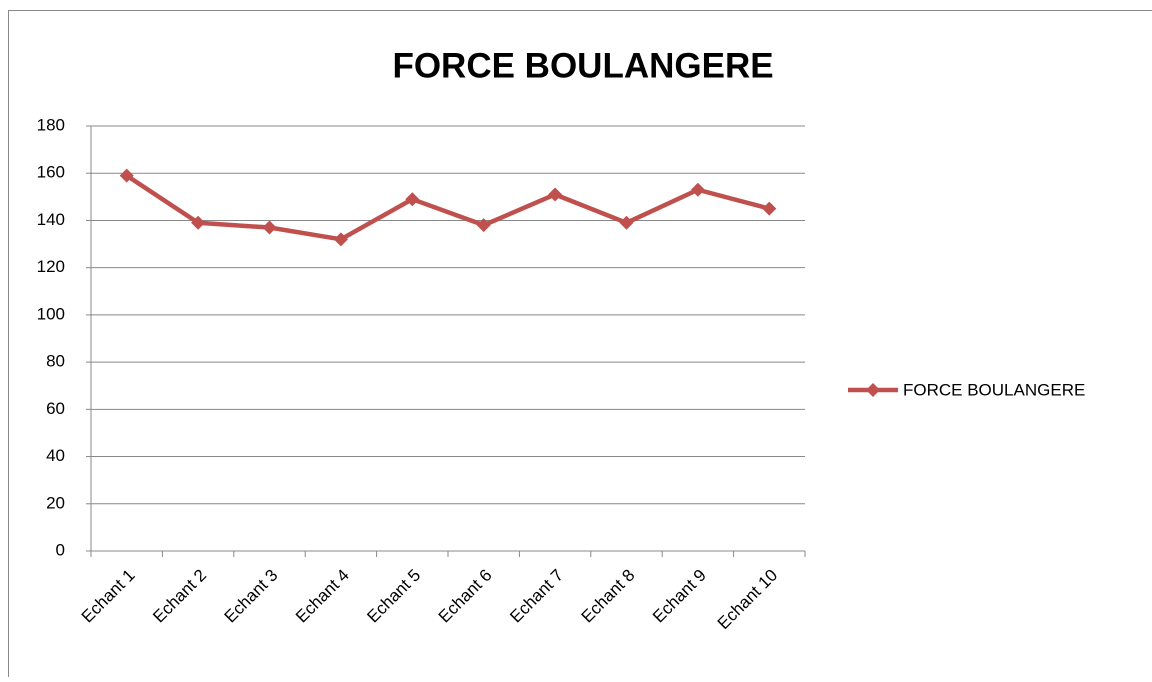  I want to click on y-tick-label: 40, so click(55, 455).